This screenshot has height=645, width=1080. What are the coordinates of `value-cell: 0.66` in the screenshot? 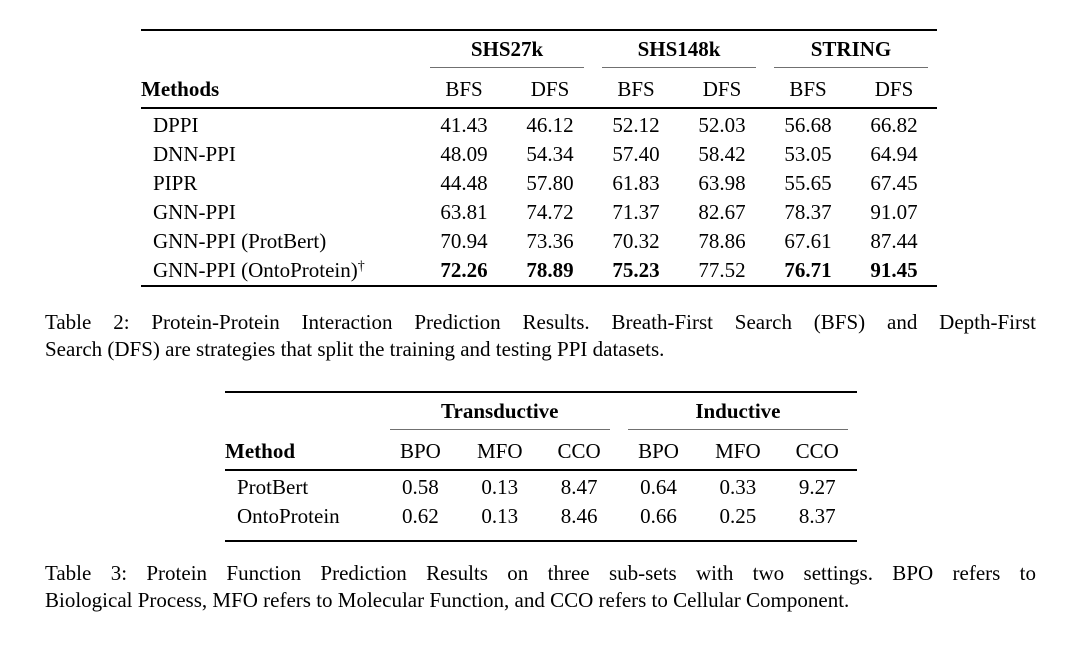 It's located at (658, 516).